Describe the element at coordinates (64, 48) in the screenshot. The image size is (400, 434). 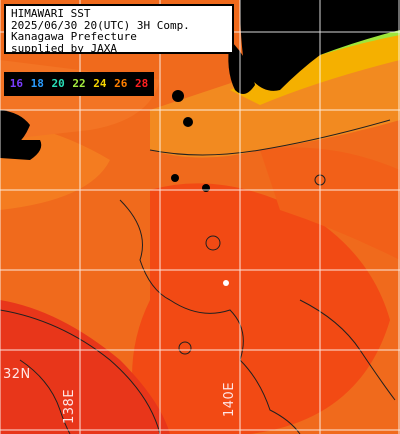
I see `title-line-4: supplied by JAXA` at that location.